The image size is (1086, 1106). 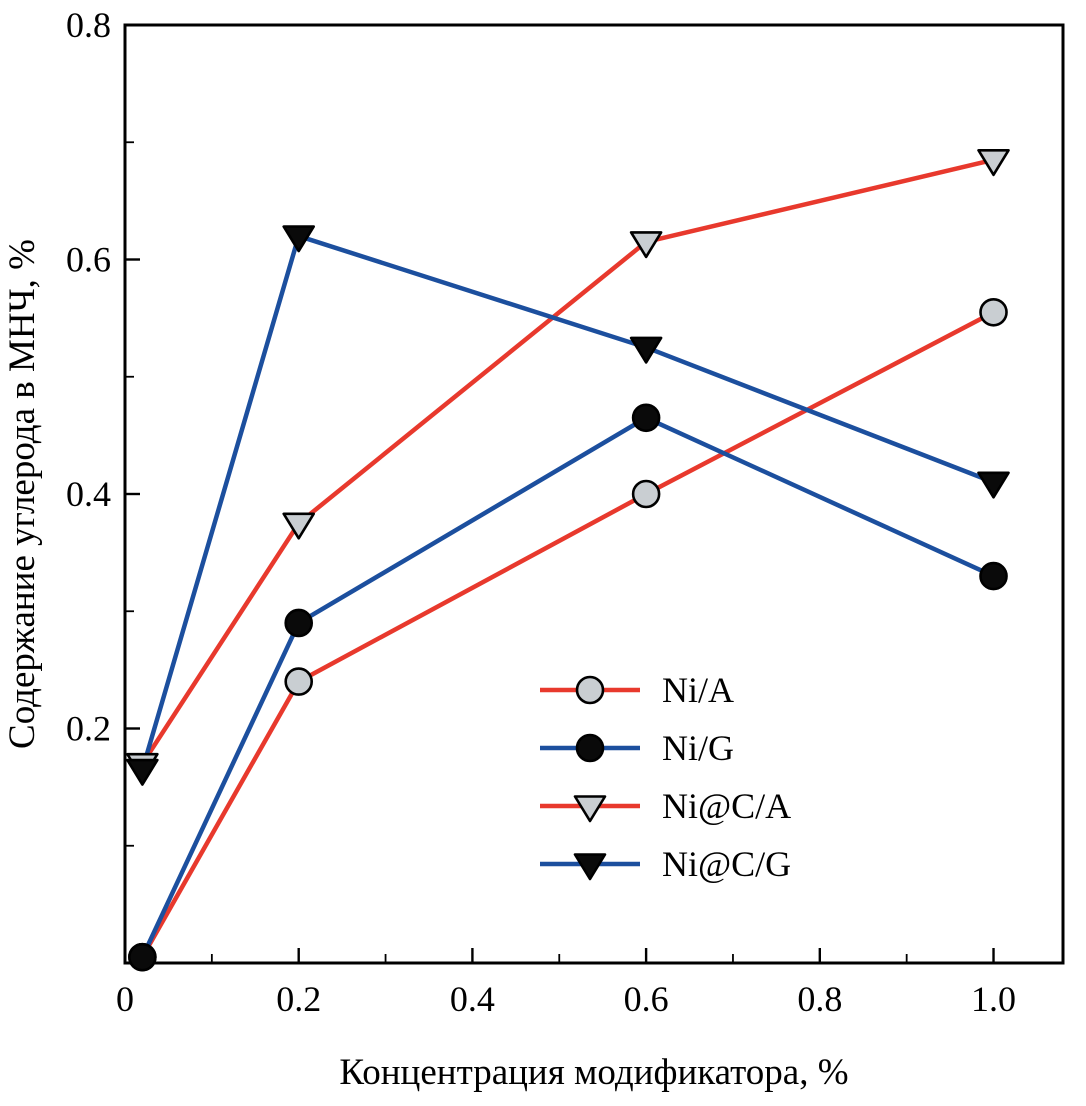 I want to click on x-tick-label: 0.8, so click(x=819, y=999).